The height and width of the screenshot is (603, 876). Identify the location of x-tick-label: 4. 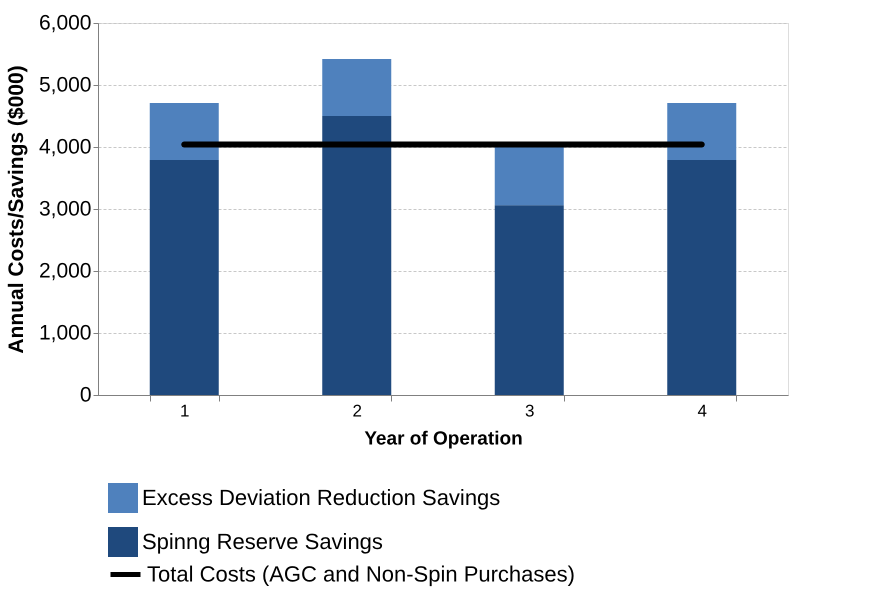
(702, 411).